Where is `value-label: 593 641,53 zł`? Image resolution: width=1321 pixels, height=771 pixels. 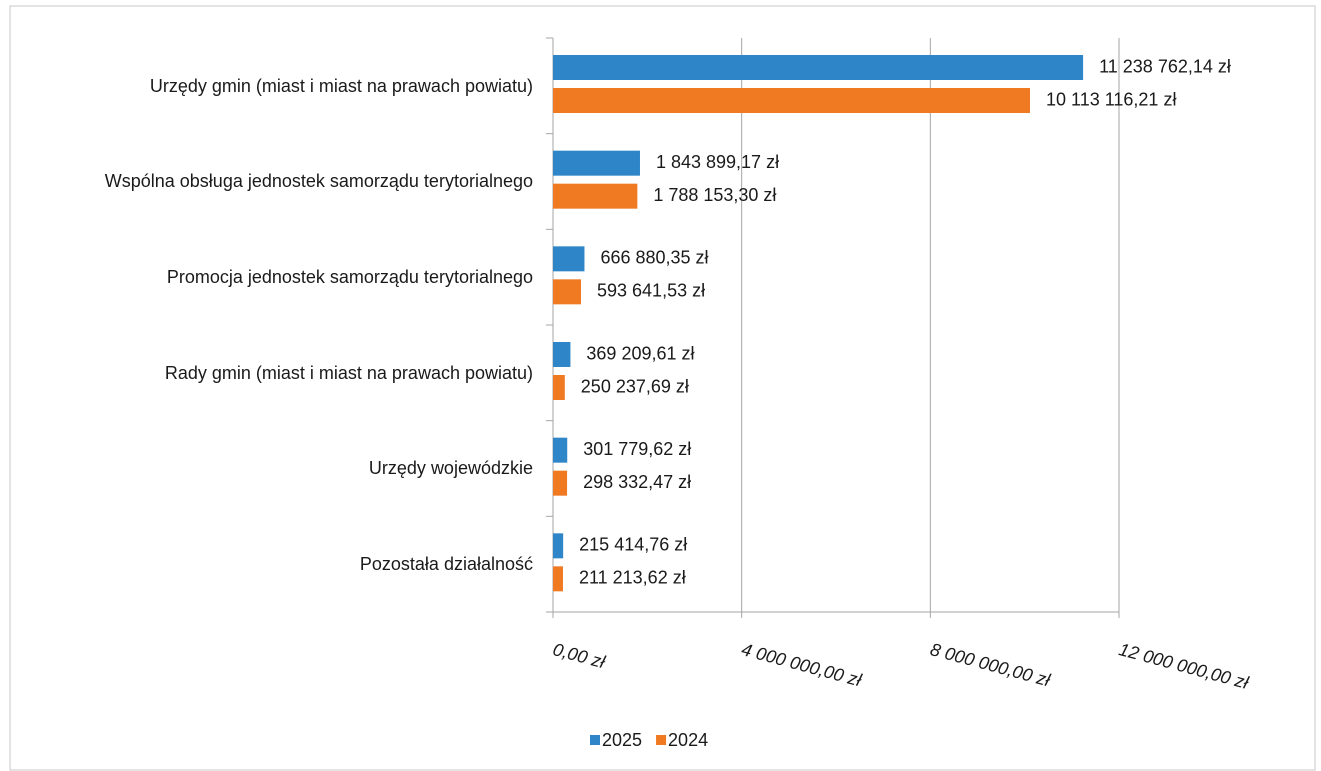
value-label: 593 641,53 zł is located at coordinates (651, 291).